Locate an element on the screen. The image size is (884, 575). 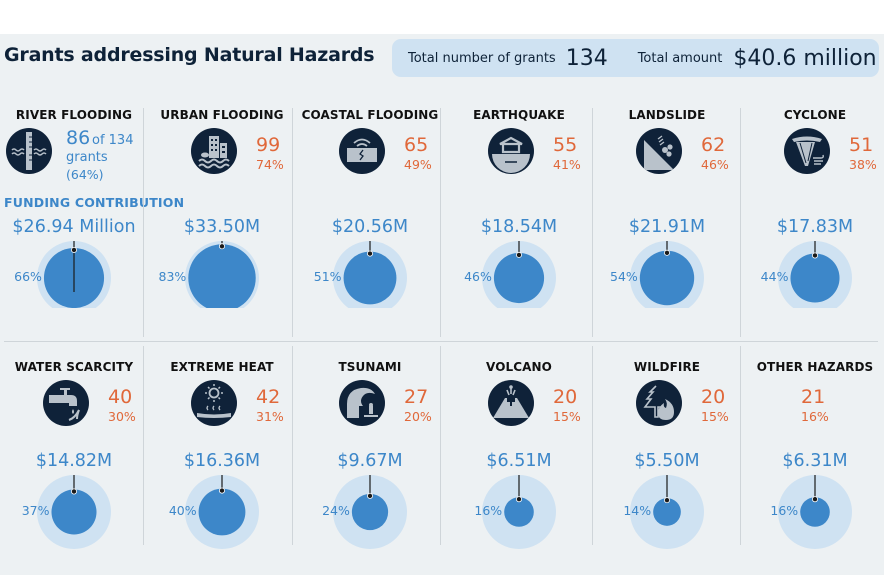
grant-percent: 16% is located at coordinates (815, 416).